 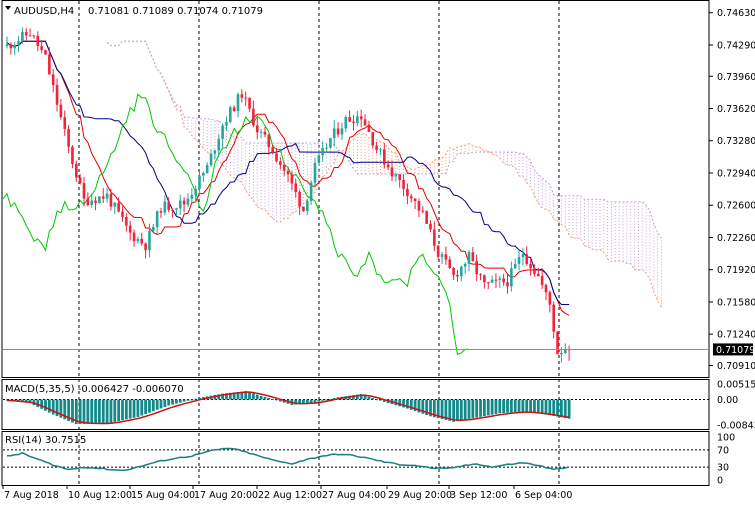 What do you see at coordinates (733, 349) in the screenshot?
I see `current-price-tag` at bounding box center [733, 349].